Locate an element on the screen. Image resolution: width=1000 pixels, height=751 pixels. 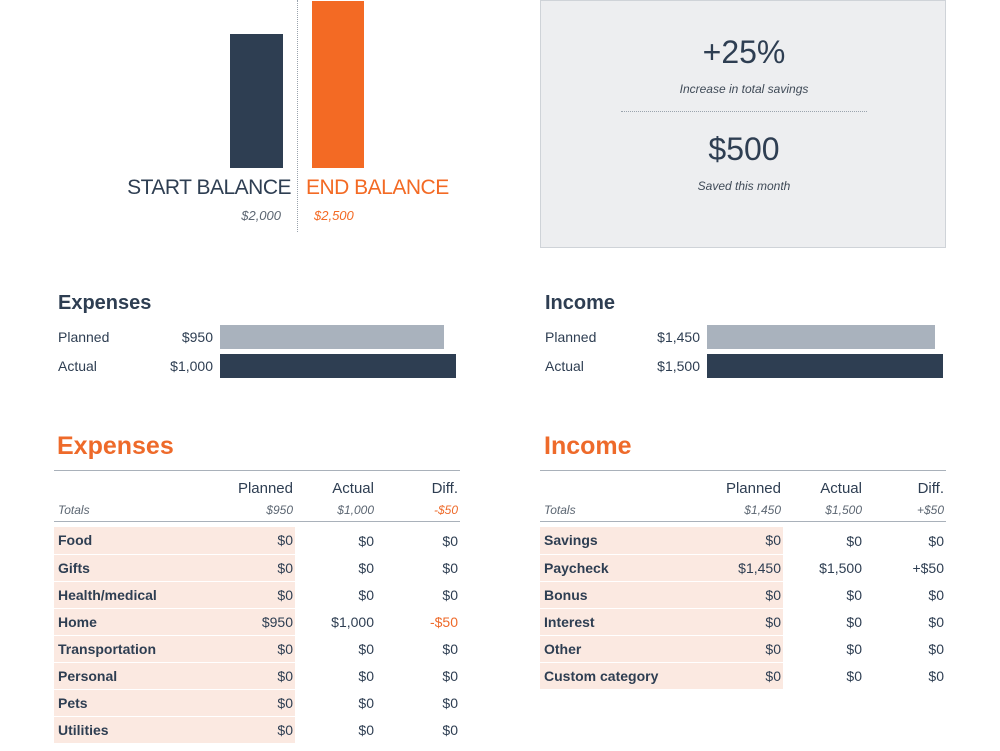
expenses-header-planned: Planned is located at coordinates (254, 484).